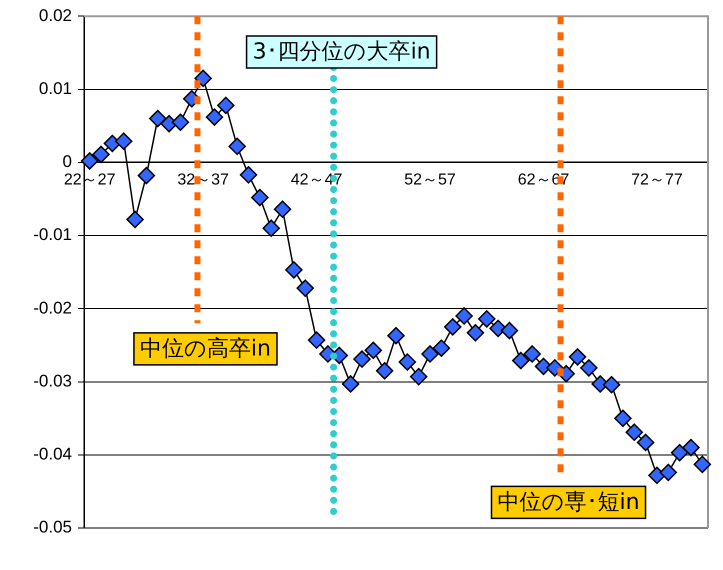 Image resolution: width=723 pixels, height=570 pixels. I want to click on y-tick-label: 0.02, so click(55, 15).